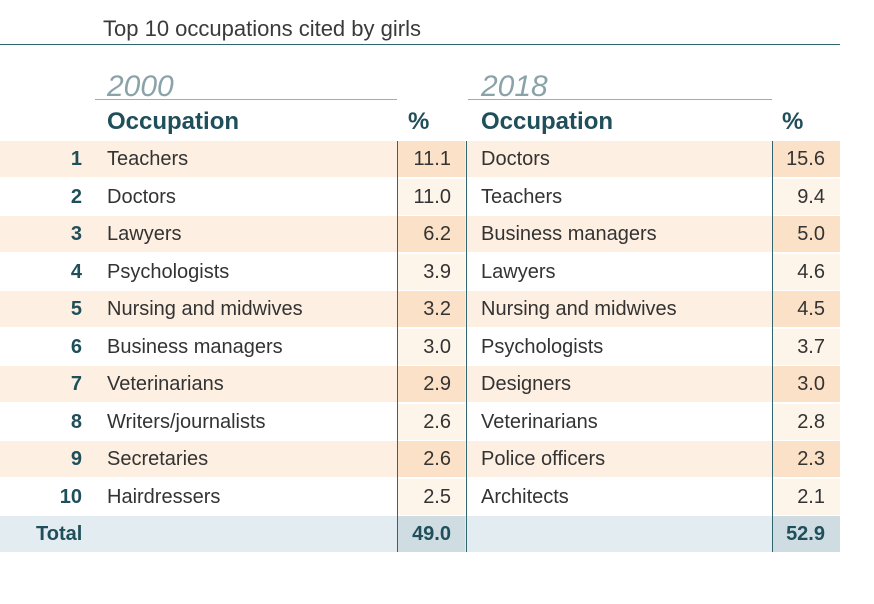  I want to click on total-label: Total, so click(59, 534).